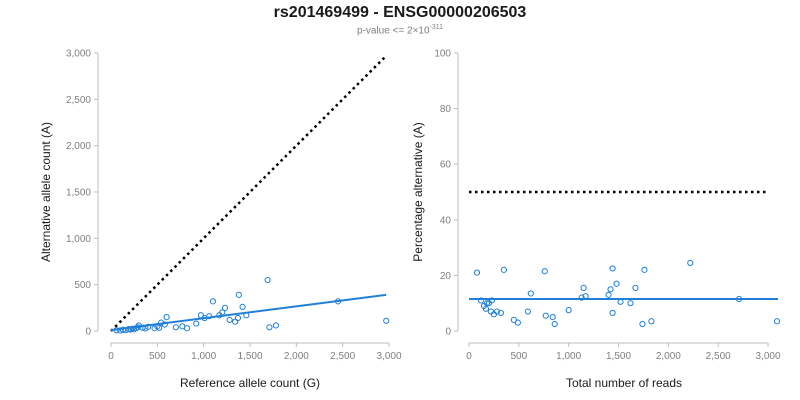  Describe the element at coordinates (446, 165) in the screenshot. I see `y-tick-label: 60` at that location.